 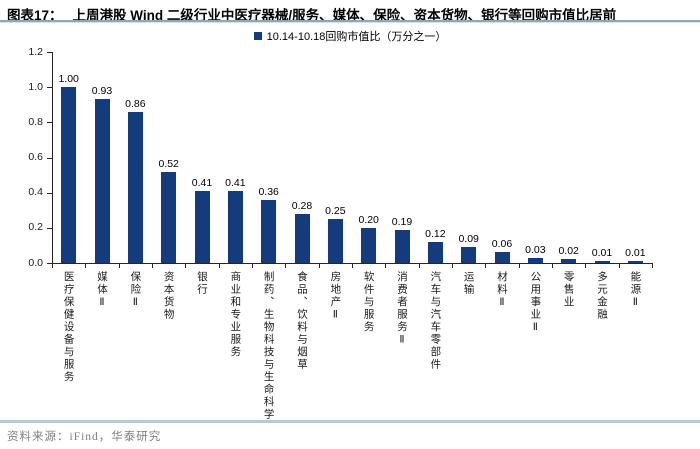 What do you see at coordinates (468, 239) in the screenshot?
I see `bar-value-label: 0.09` at bounding box center [468, 239].